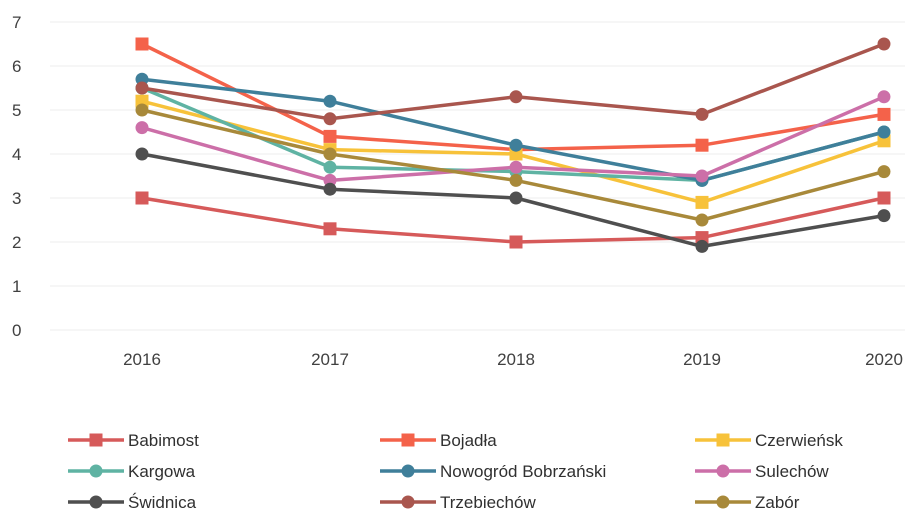 This screenshot has width=912, height=514. Describe the element at coordinates (16, 176) in the screenshot. I see `y-axis-ticks: 0 1 2 3 4 5 6 7` at that location.